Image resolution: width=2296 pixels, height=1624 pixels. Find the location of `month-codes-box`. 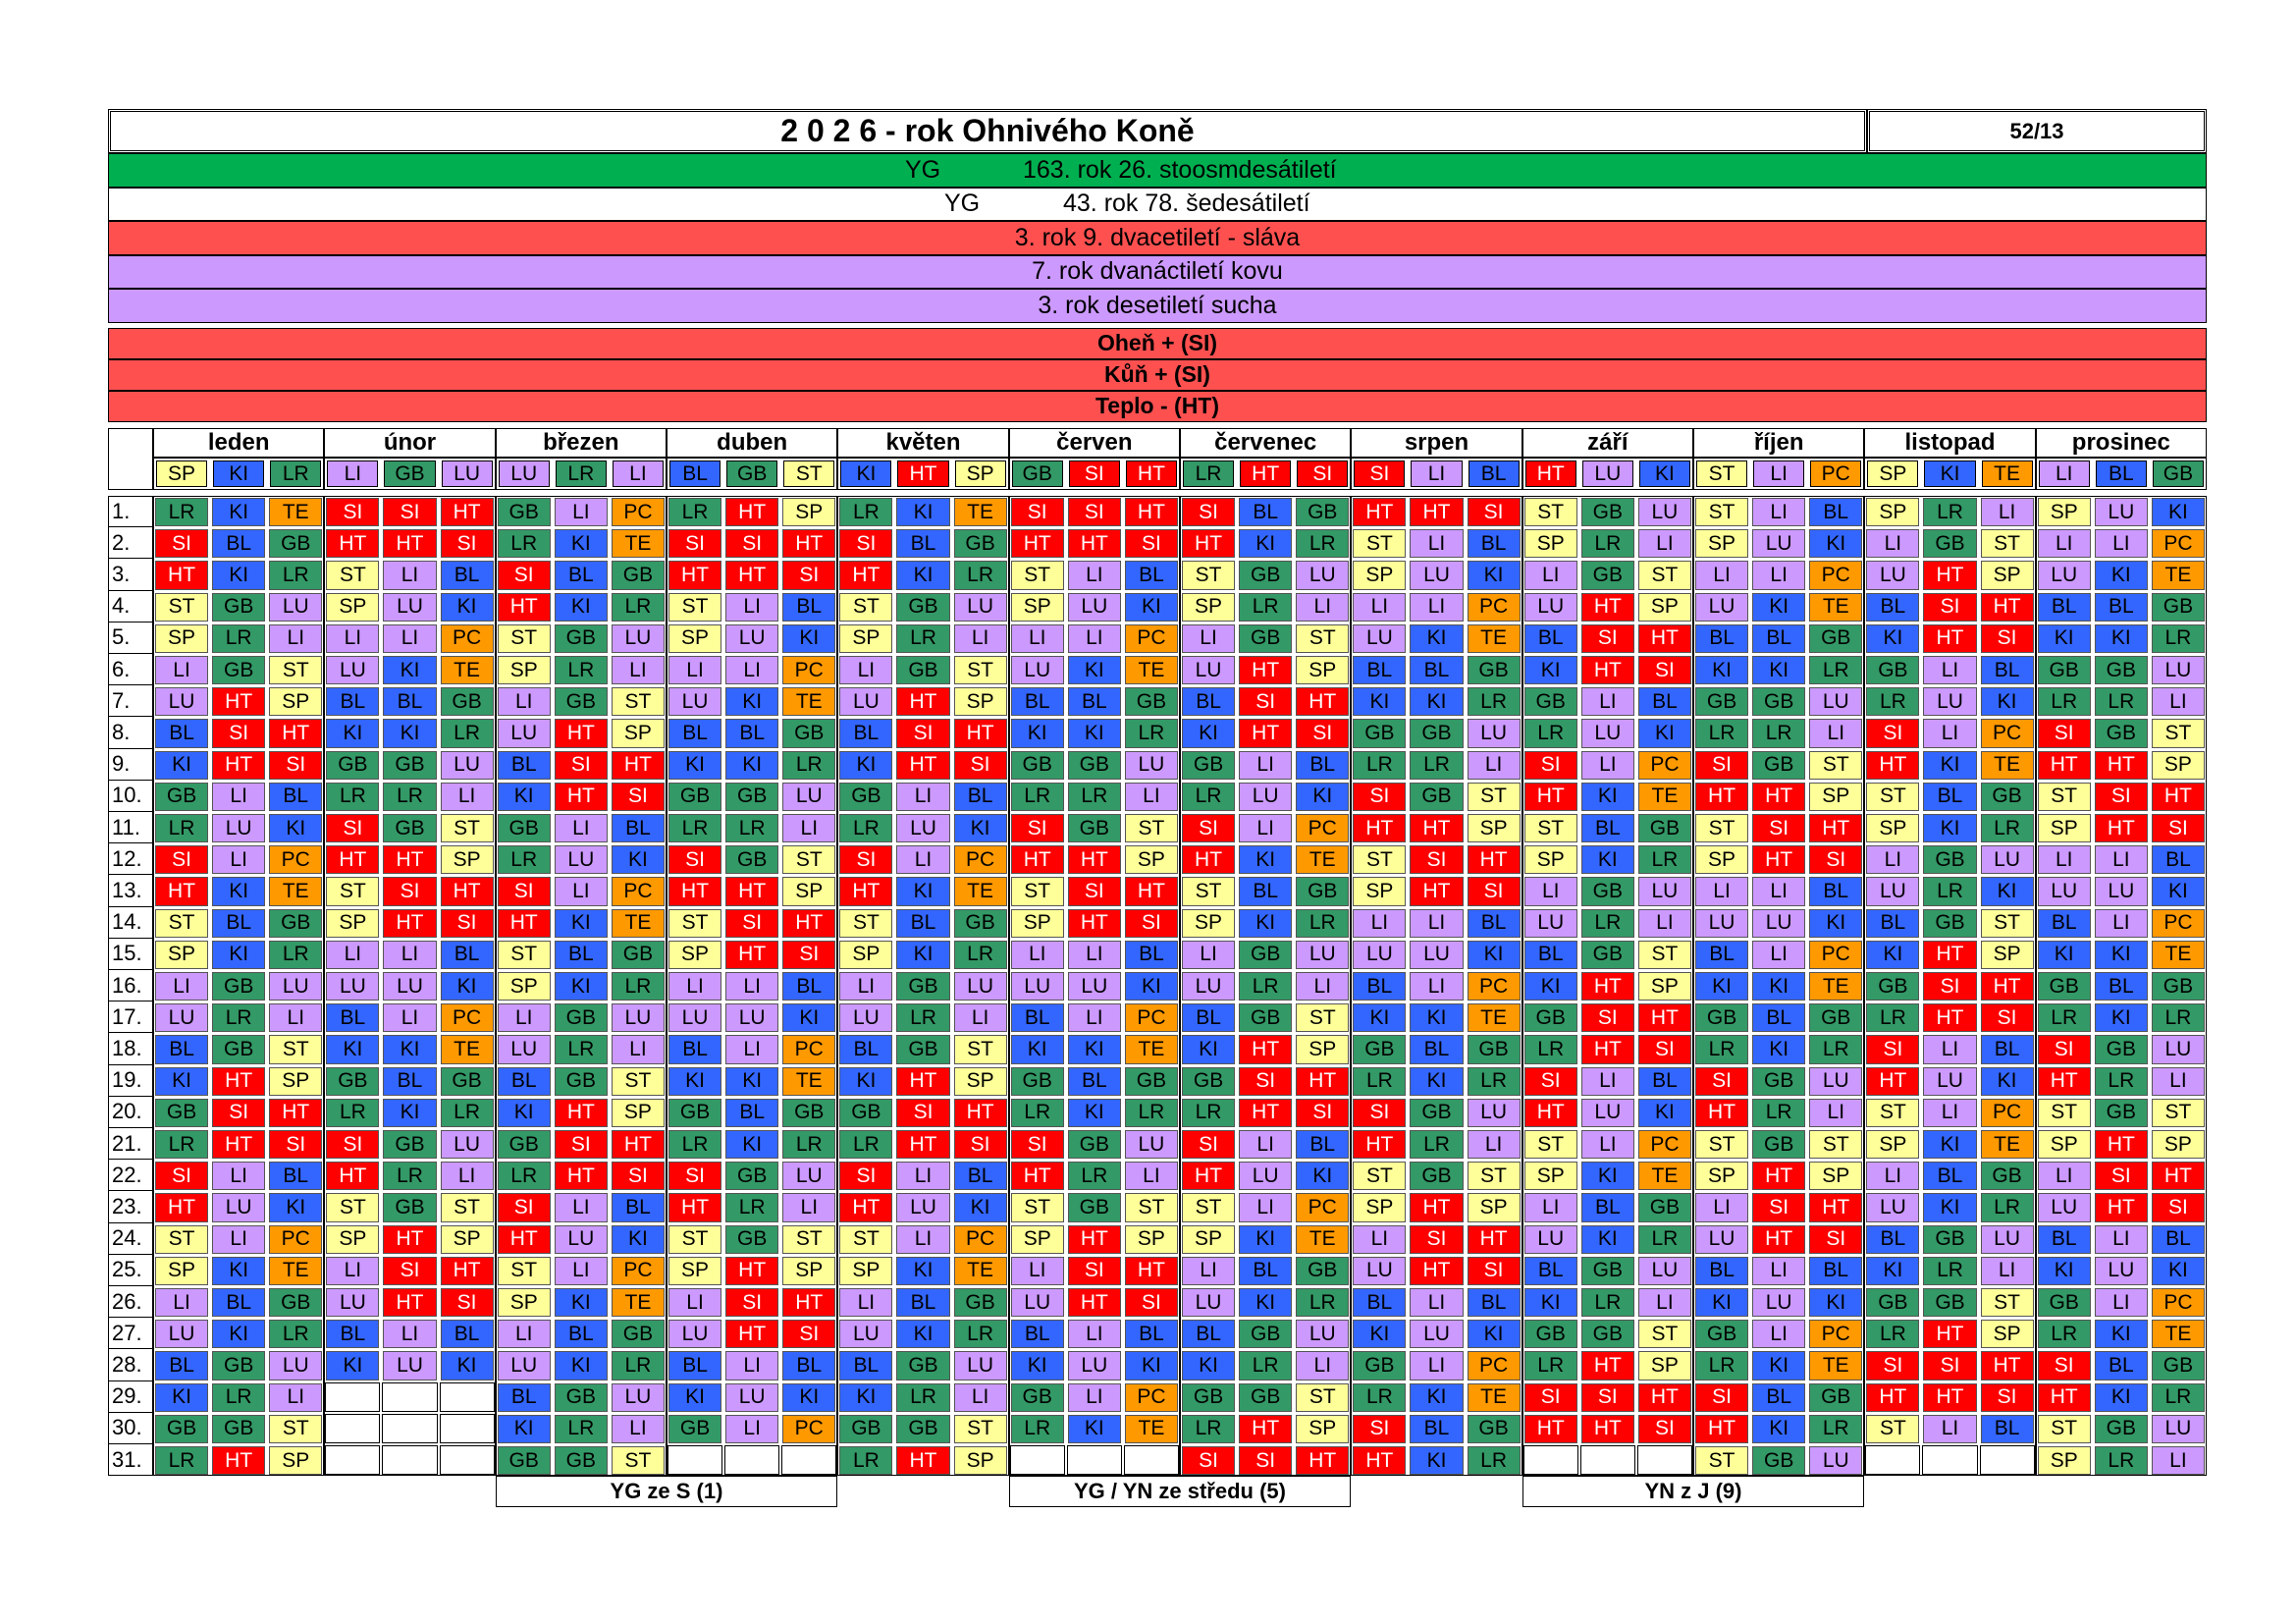

month-codes-box is located at coordinates (1950, 474).